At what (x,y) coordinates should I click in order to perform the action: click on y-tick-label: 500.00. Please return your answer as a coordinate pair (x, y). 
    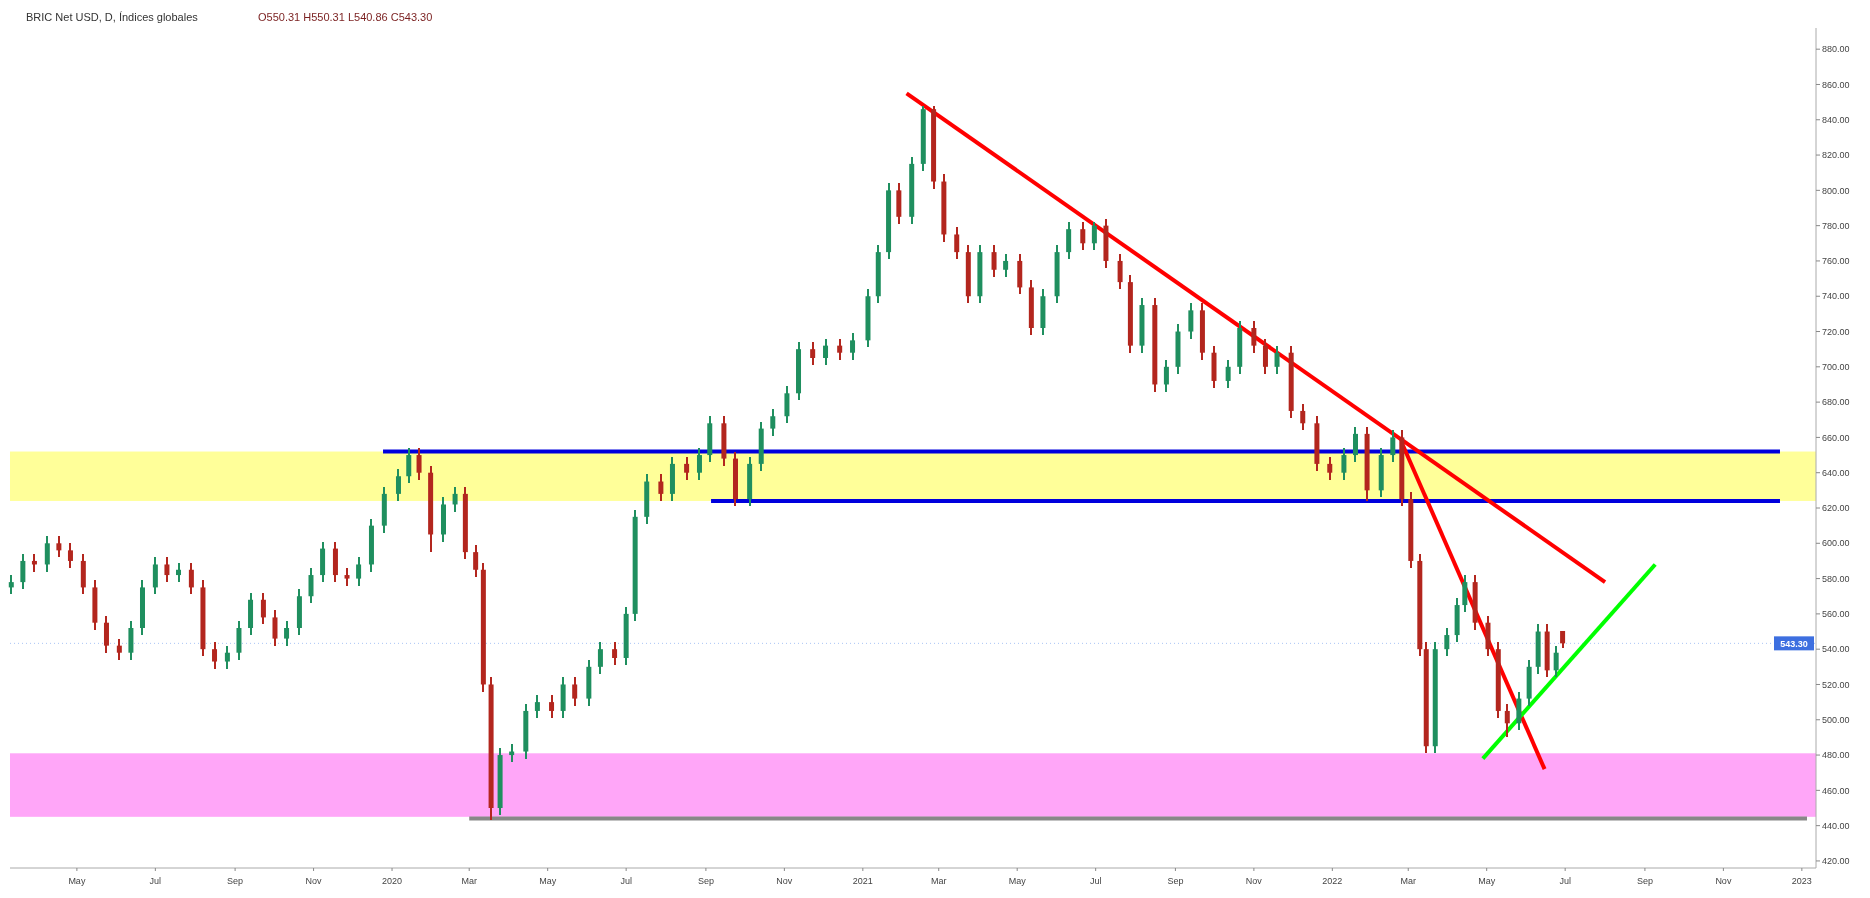
    Looking at the image, I should click on (1836, 719).